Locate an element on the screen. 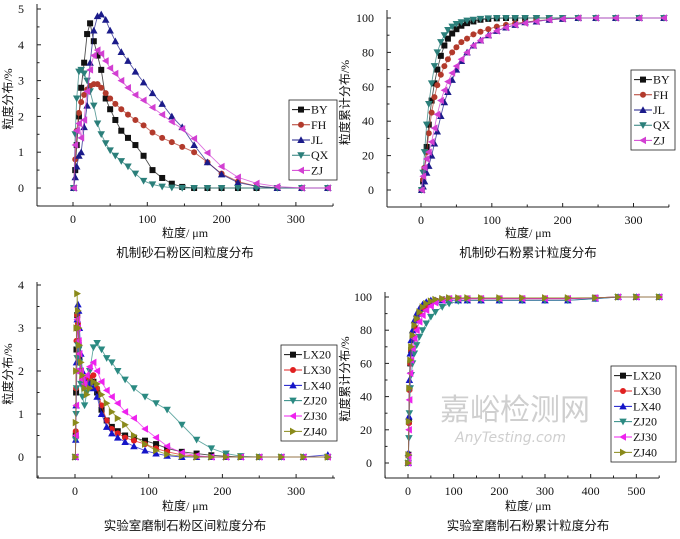 The width and height of the screenshot is (680, 539). legend-label: ZJ40 is located at coordinates (315, 431).